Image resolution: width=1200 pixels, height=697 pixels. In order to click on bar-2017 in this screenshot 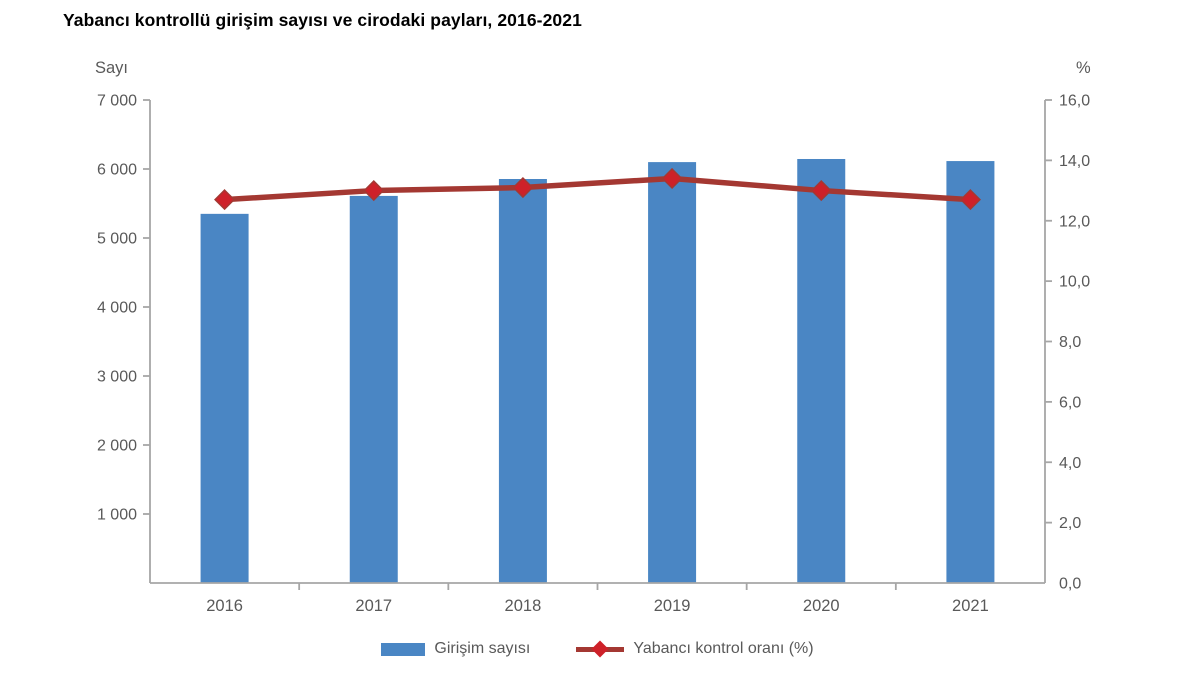, I will do `click(373, 389)`.